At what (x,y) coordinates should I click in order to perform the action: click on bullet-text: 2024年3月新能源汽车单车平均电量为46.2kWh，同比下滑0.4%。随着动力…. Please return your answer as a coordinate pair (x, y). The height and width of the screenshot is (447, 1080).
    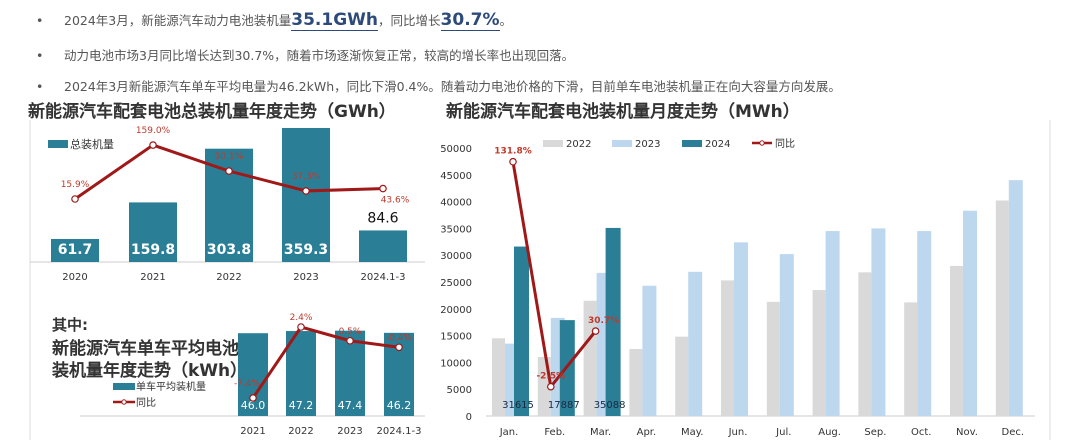
    Looking at the image, I should click on (452, 86).